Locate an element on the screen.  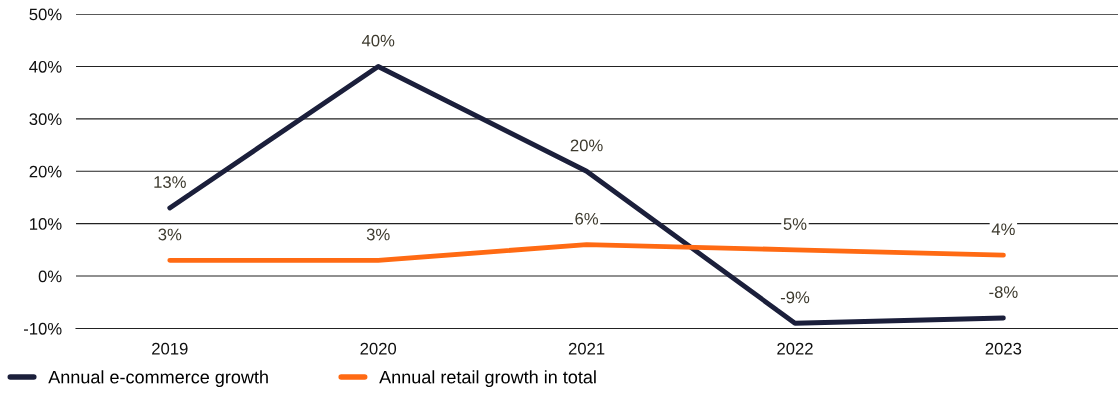
y-tick-label: 40% is located at coordinates (45, 66).